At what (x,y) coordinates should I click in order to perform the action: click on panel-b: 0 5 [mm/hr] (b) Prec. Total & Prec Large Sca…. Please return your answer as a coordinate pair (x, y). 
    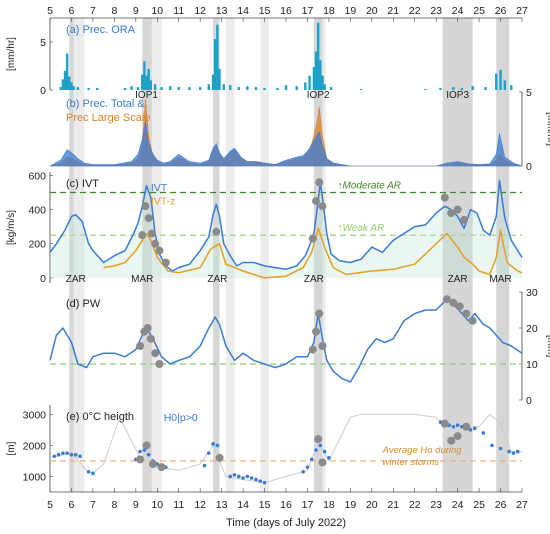
    Looking at the image, I should click on (299, 130).